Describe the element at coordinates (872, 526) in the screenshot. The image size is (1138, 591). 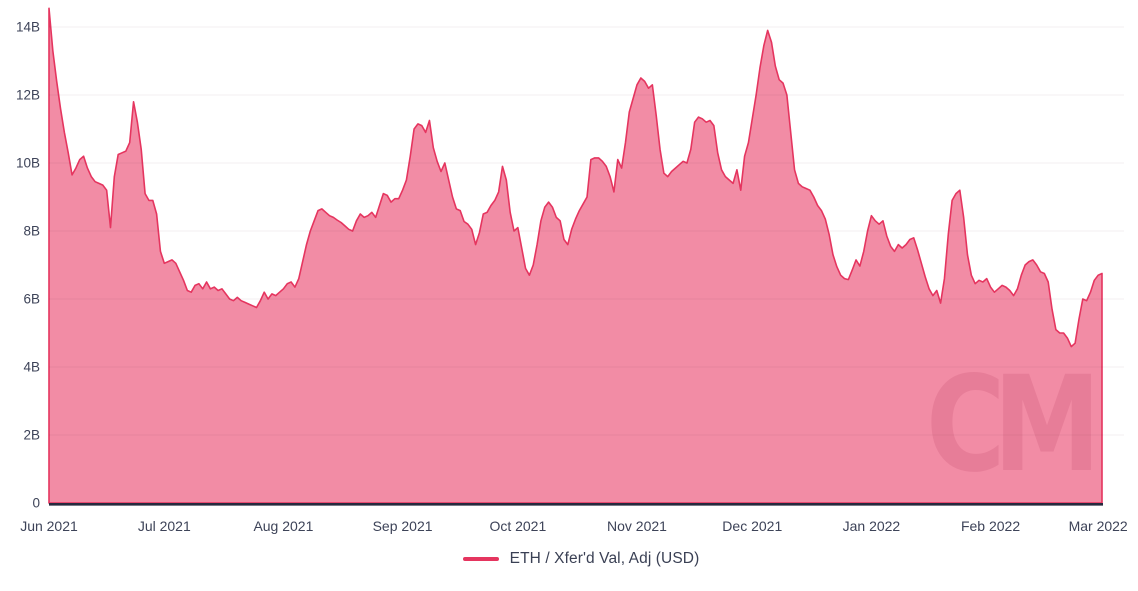
I see `x-tick-label: Jan 2022` at that location.